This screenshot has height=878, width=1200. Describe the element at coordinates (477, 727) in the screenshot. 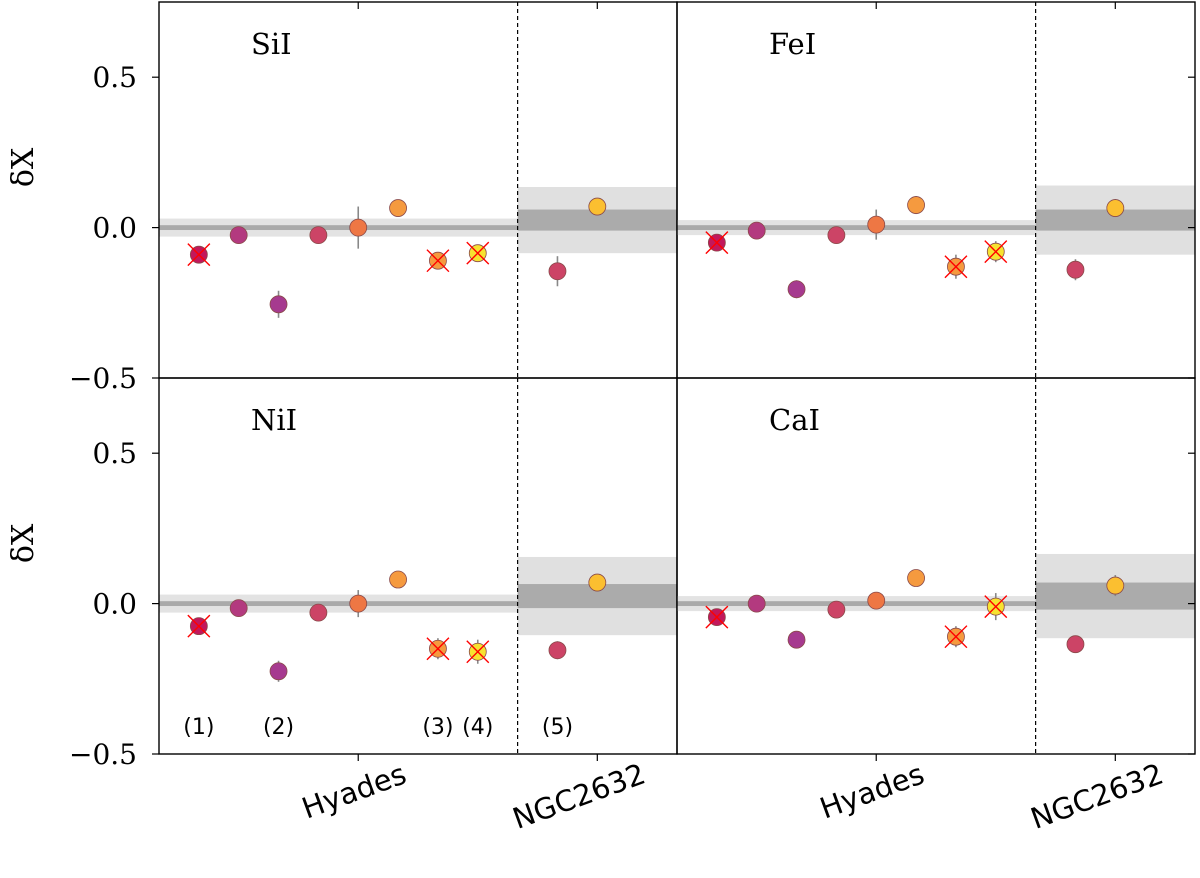

I see `star-index-label: (4)` at that location.